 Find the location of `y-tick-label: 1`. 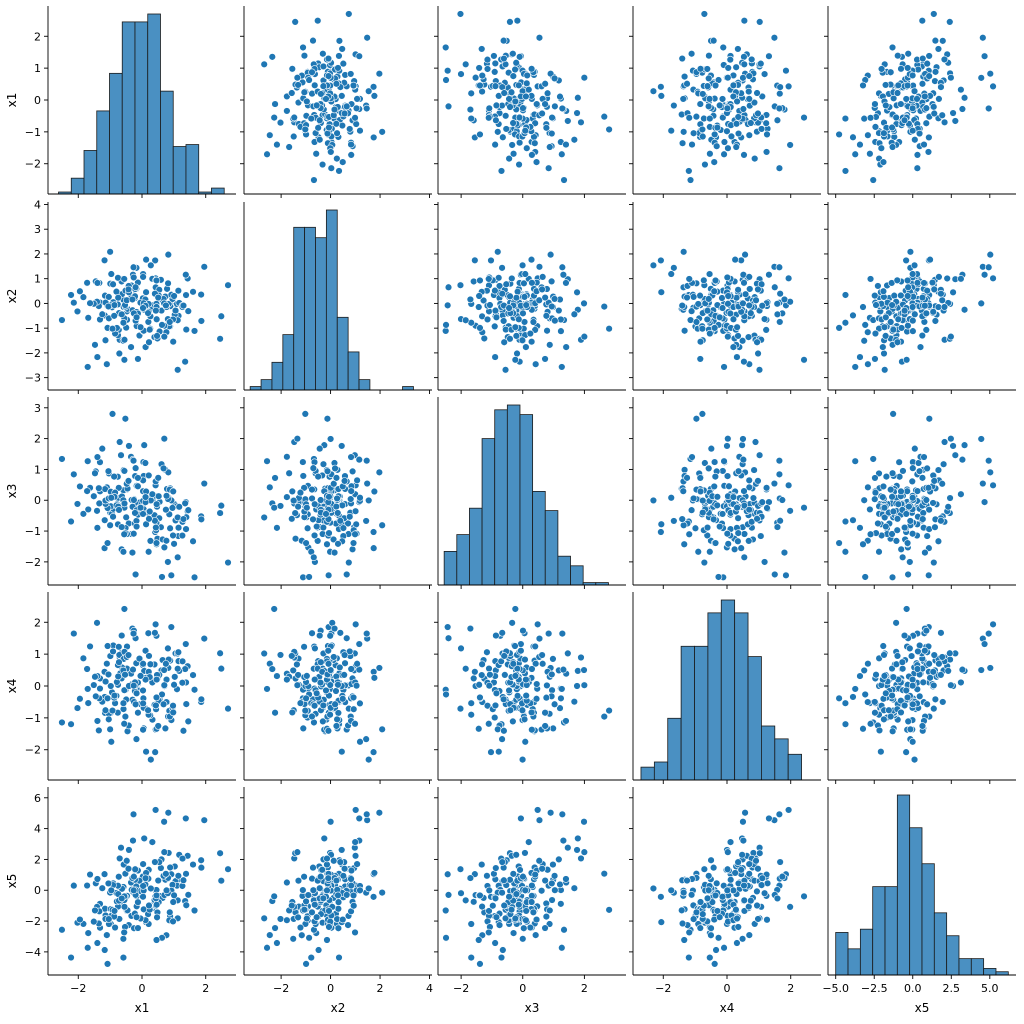

y-tick-label: 1 is located at coordinates (37, 469).